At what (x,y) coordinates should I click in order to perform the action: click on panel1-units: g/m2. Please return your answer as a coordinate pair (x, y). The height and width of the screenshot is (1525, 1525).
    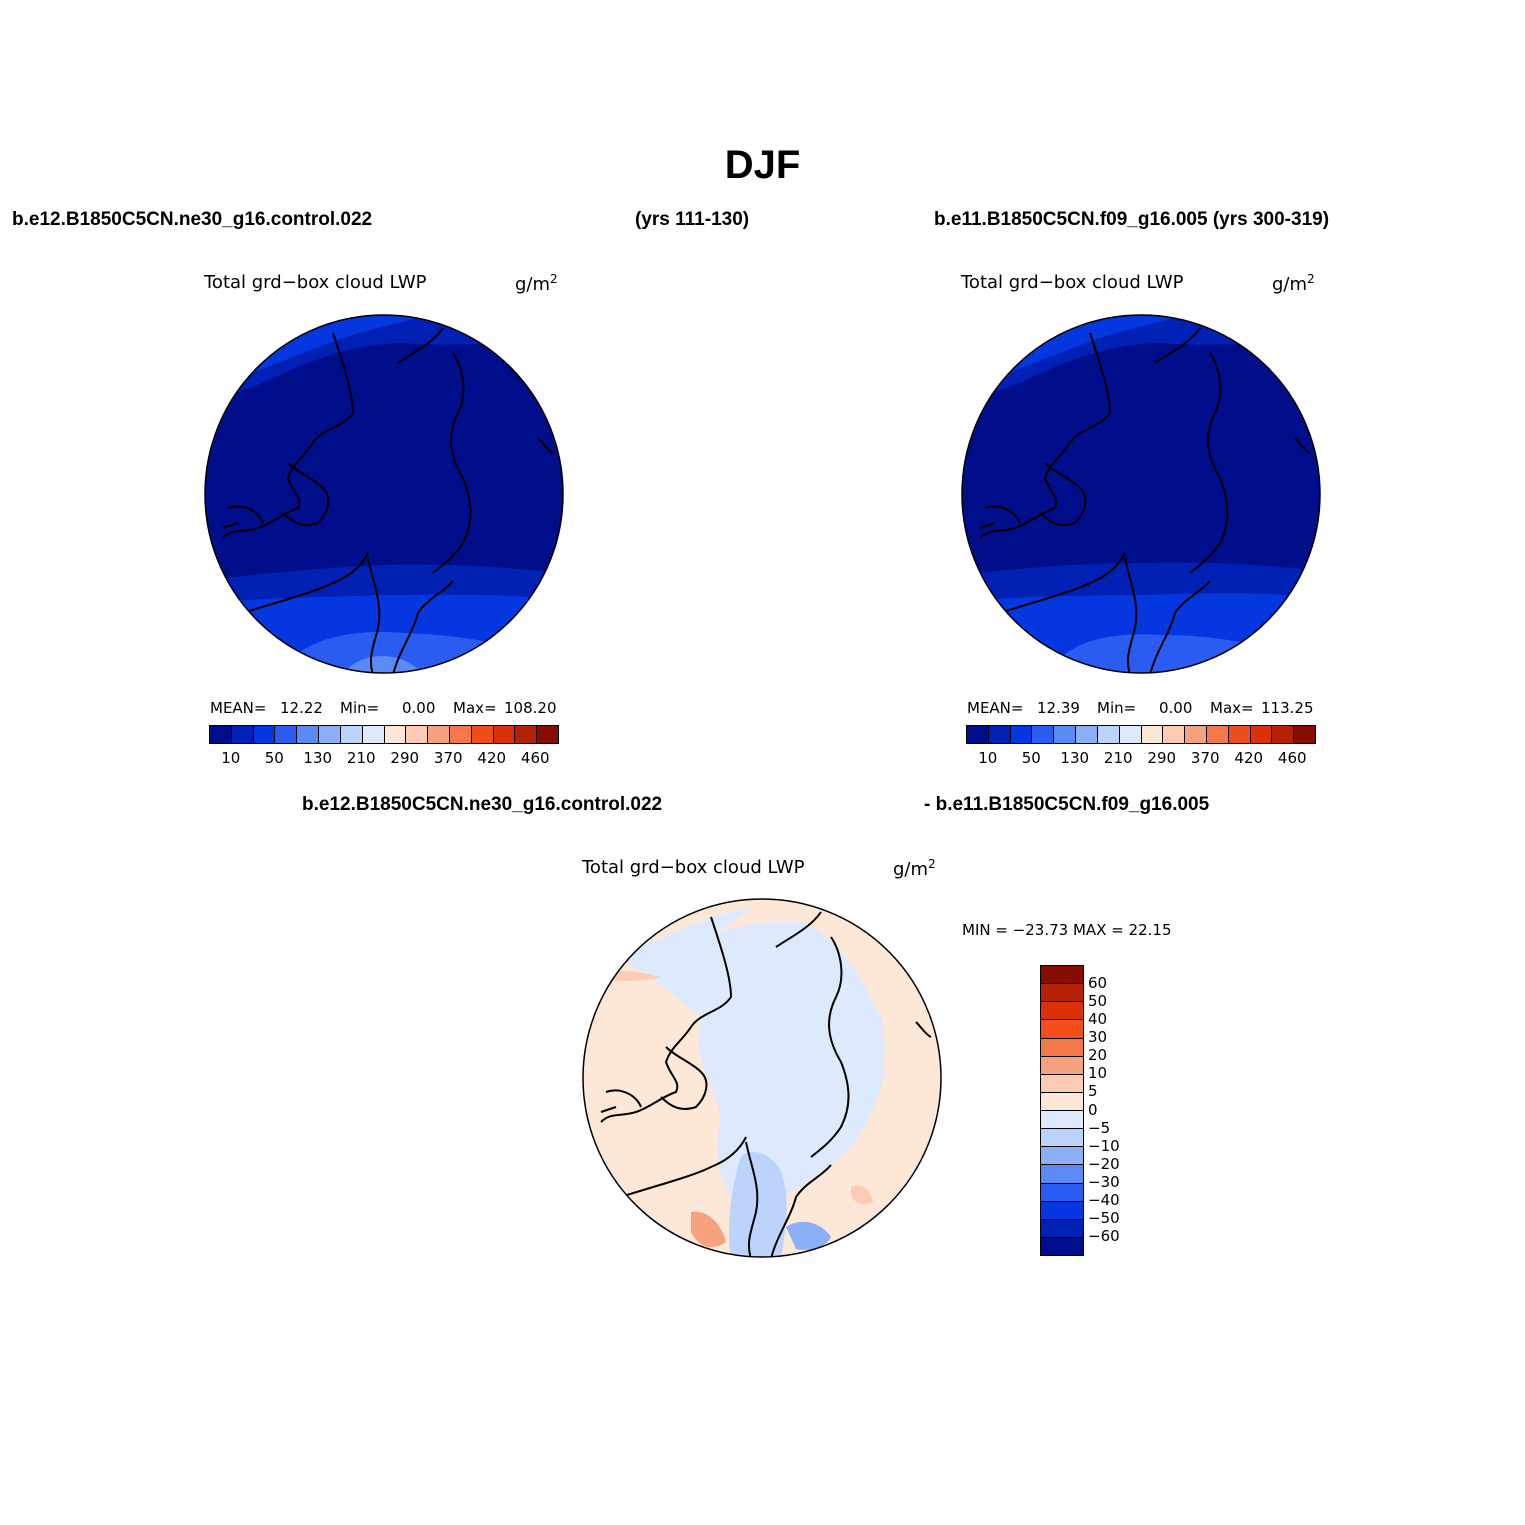
    Looking at the image, I should click on (536, 283).